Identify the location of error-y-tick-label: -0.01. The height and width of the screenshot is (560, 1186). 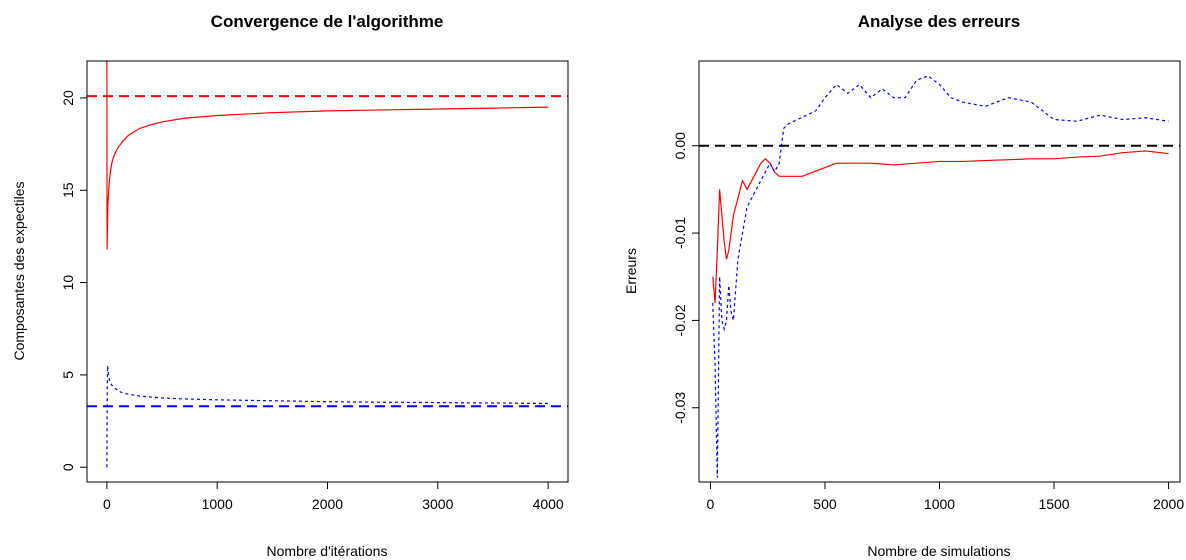
(680, 233).